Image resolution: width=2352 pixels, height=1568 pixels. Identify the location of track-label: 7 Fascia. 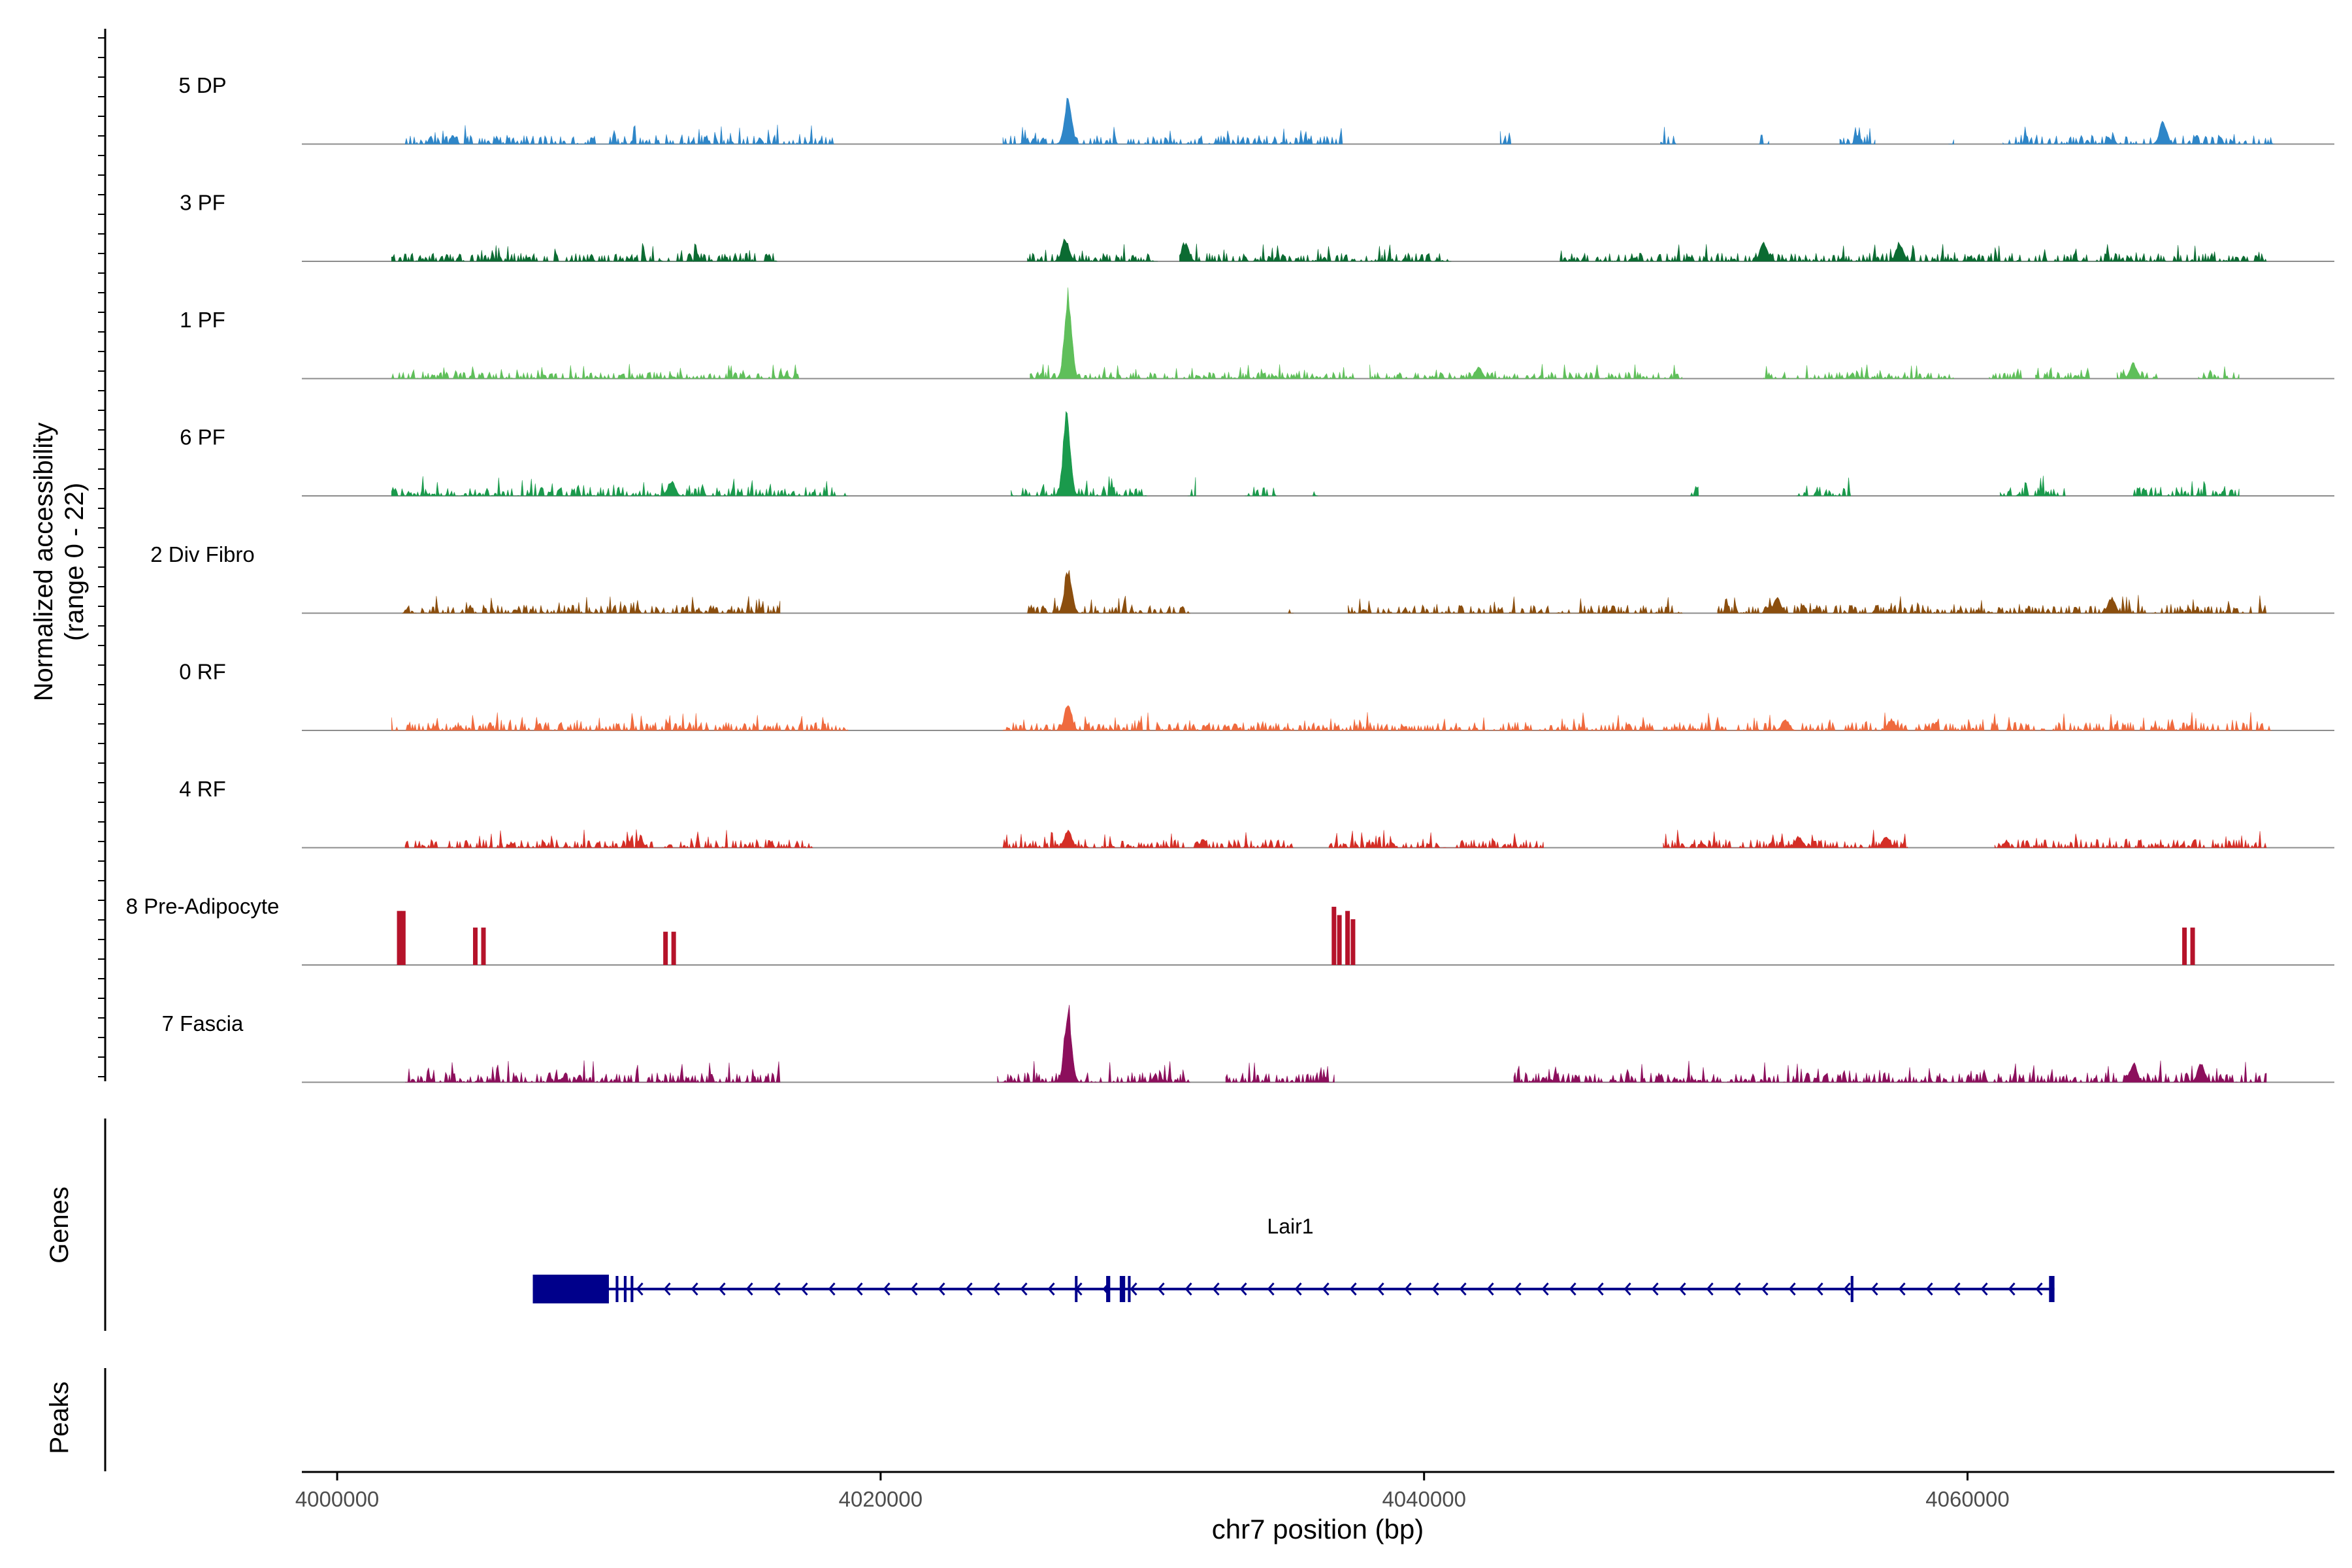
(203, 1023).